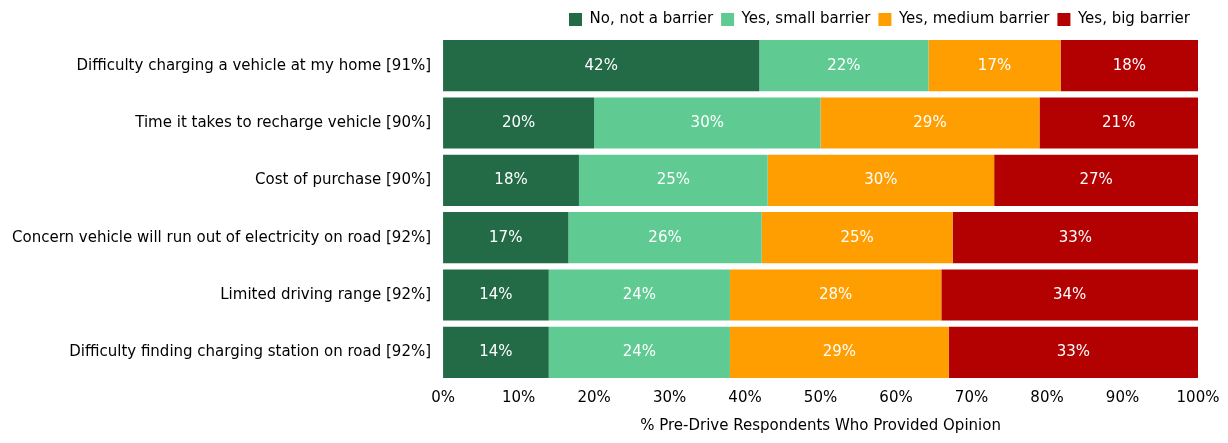  What do you see at coordinates (326, 293) in the screenshot?
I see `y-tick-label: Limited driving range [92%]` at bounding box center [326, 293].